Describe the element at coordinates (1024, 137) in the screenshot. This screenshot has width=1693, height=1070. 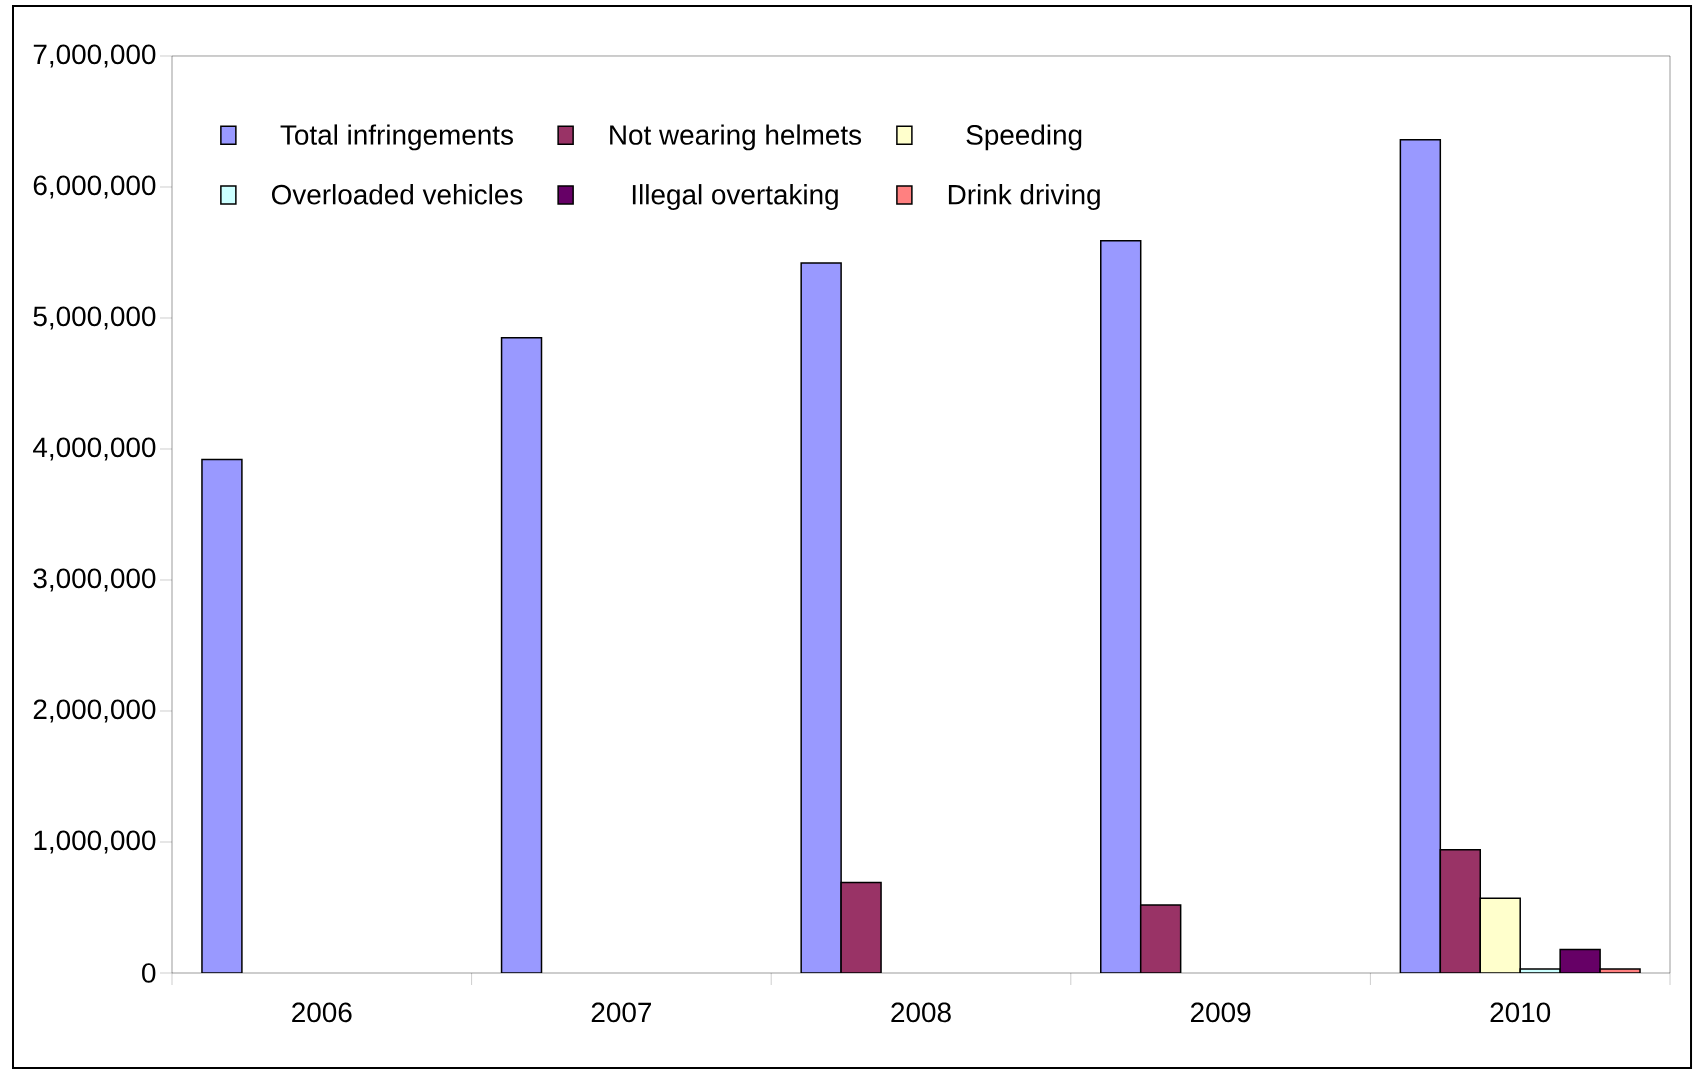
I see `legend-label: Speeding` at that location.